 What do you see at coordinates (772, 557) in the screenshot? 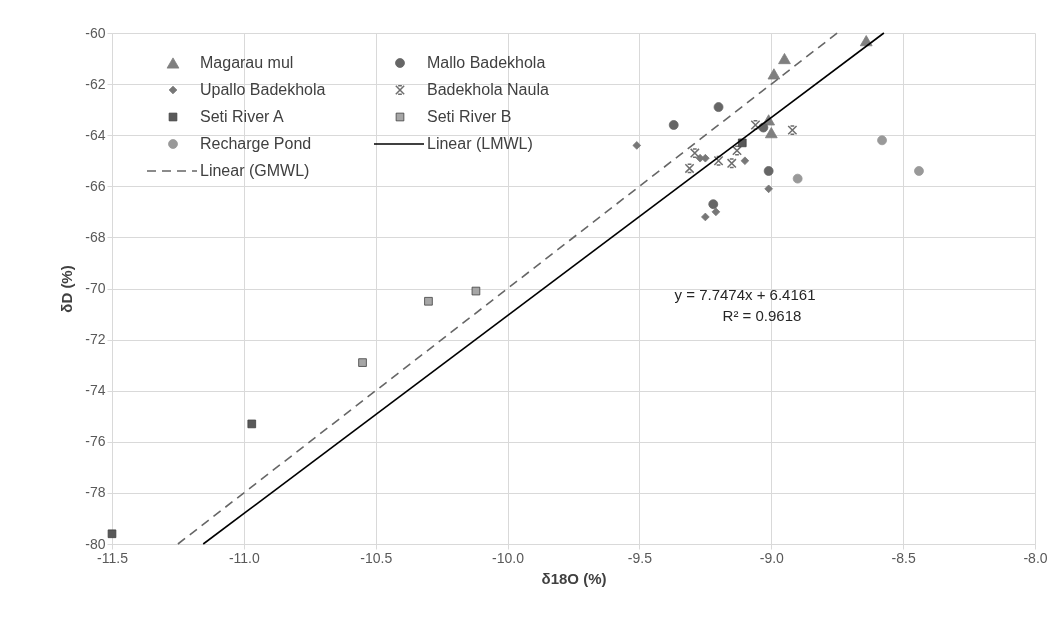
I see `x-tick-label: -9.0` at bounding box center [772, 557].